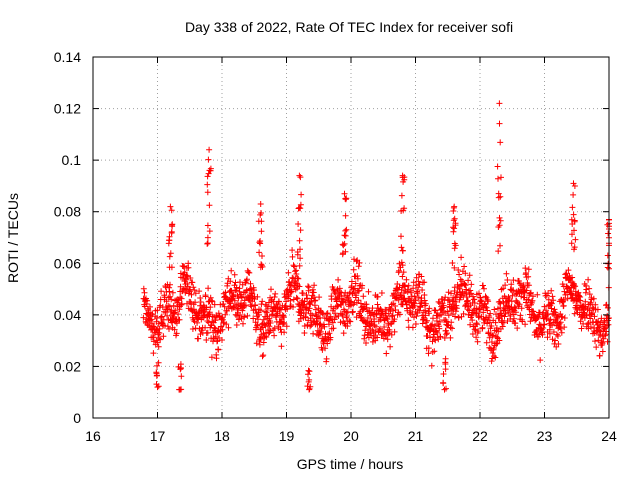 Image resolution: width=640 pixels, height=480 pixels. I want to click on x-tick-label: 18, so click(222, 436).